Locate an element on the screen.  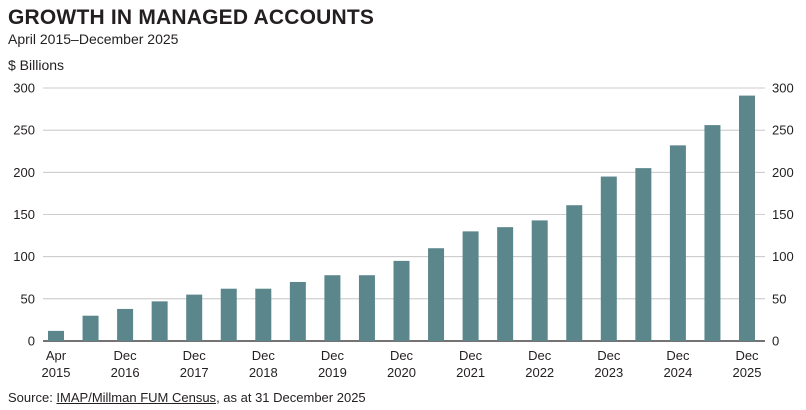
y-axis-unit-label: $ Billions is located at coordinates (36, 65).